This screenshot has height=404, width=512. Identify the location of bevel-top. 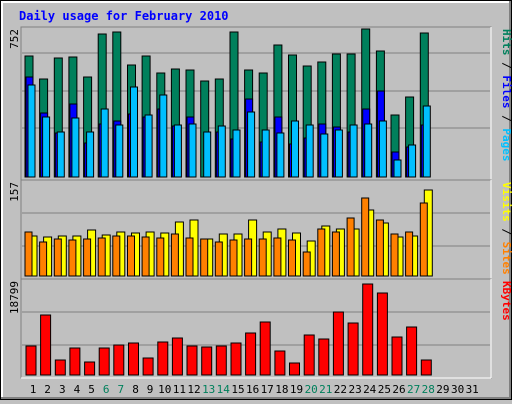
(256, 2).